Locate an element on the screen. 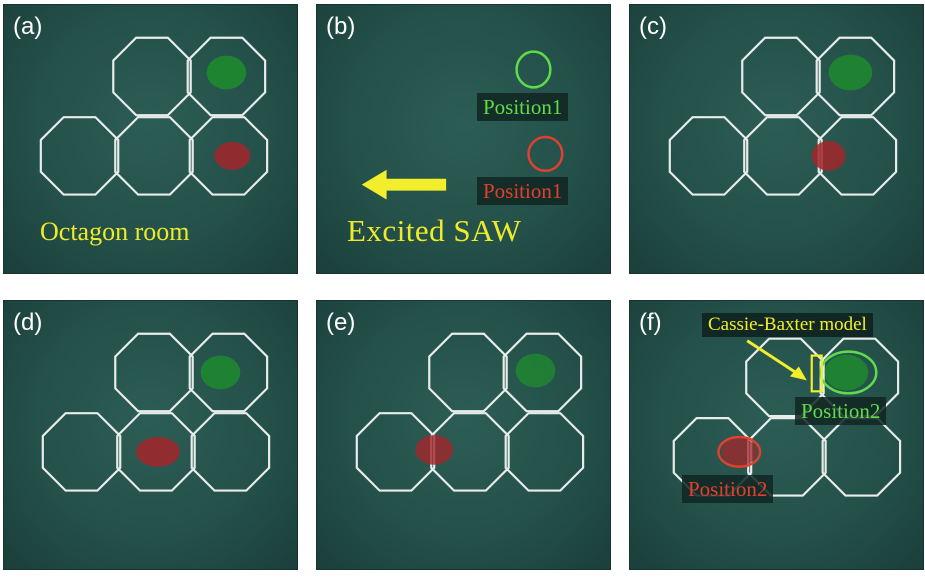 The image size is (925, 580). panel-b: (b) Position1 Position1 Excited SAW is located at coordinates (463, 139).